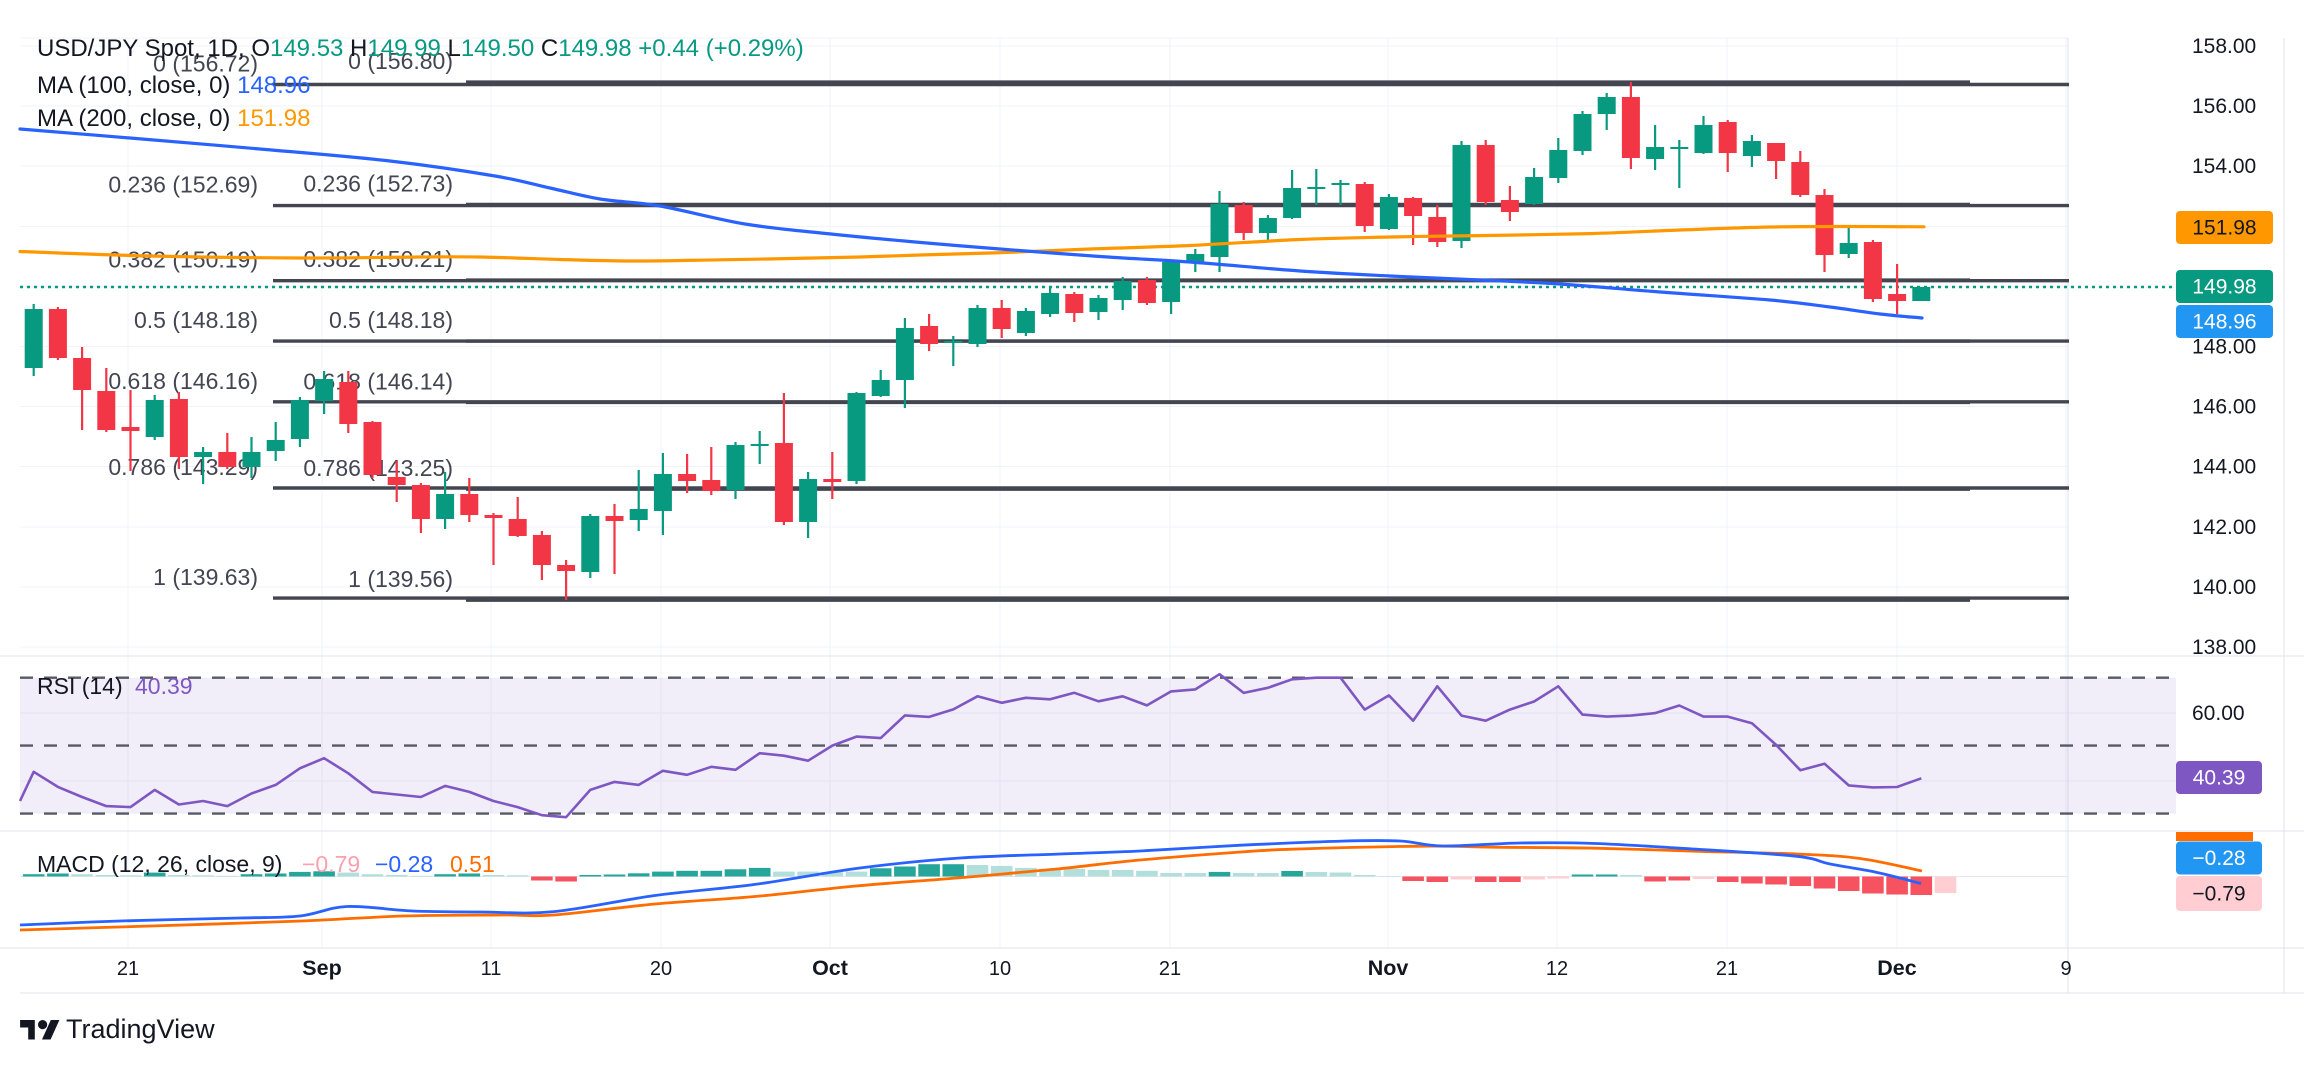 Image resolution: width=2304 pixels, height=1066 pixels. Describe the element at coordinates (830, 968) in the screenshot. I see `svg-text: Oct` at that location.